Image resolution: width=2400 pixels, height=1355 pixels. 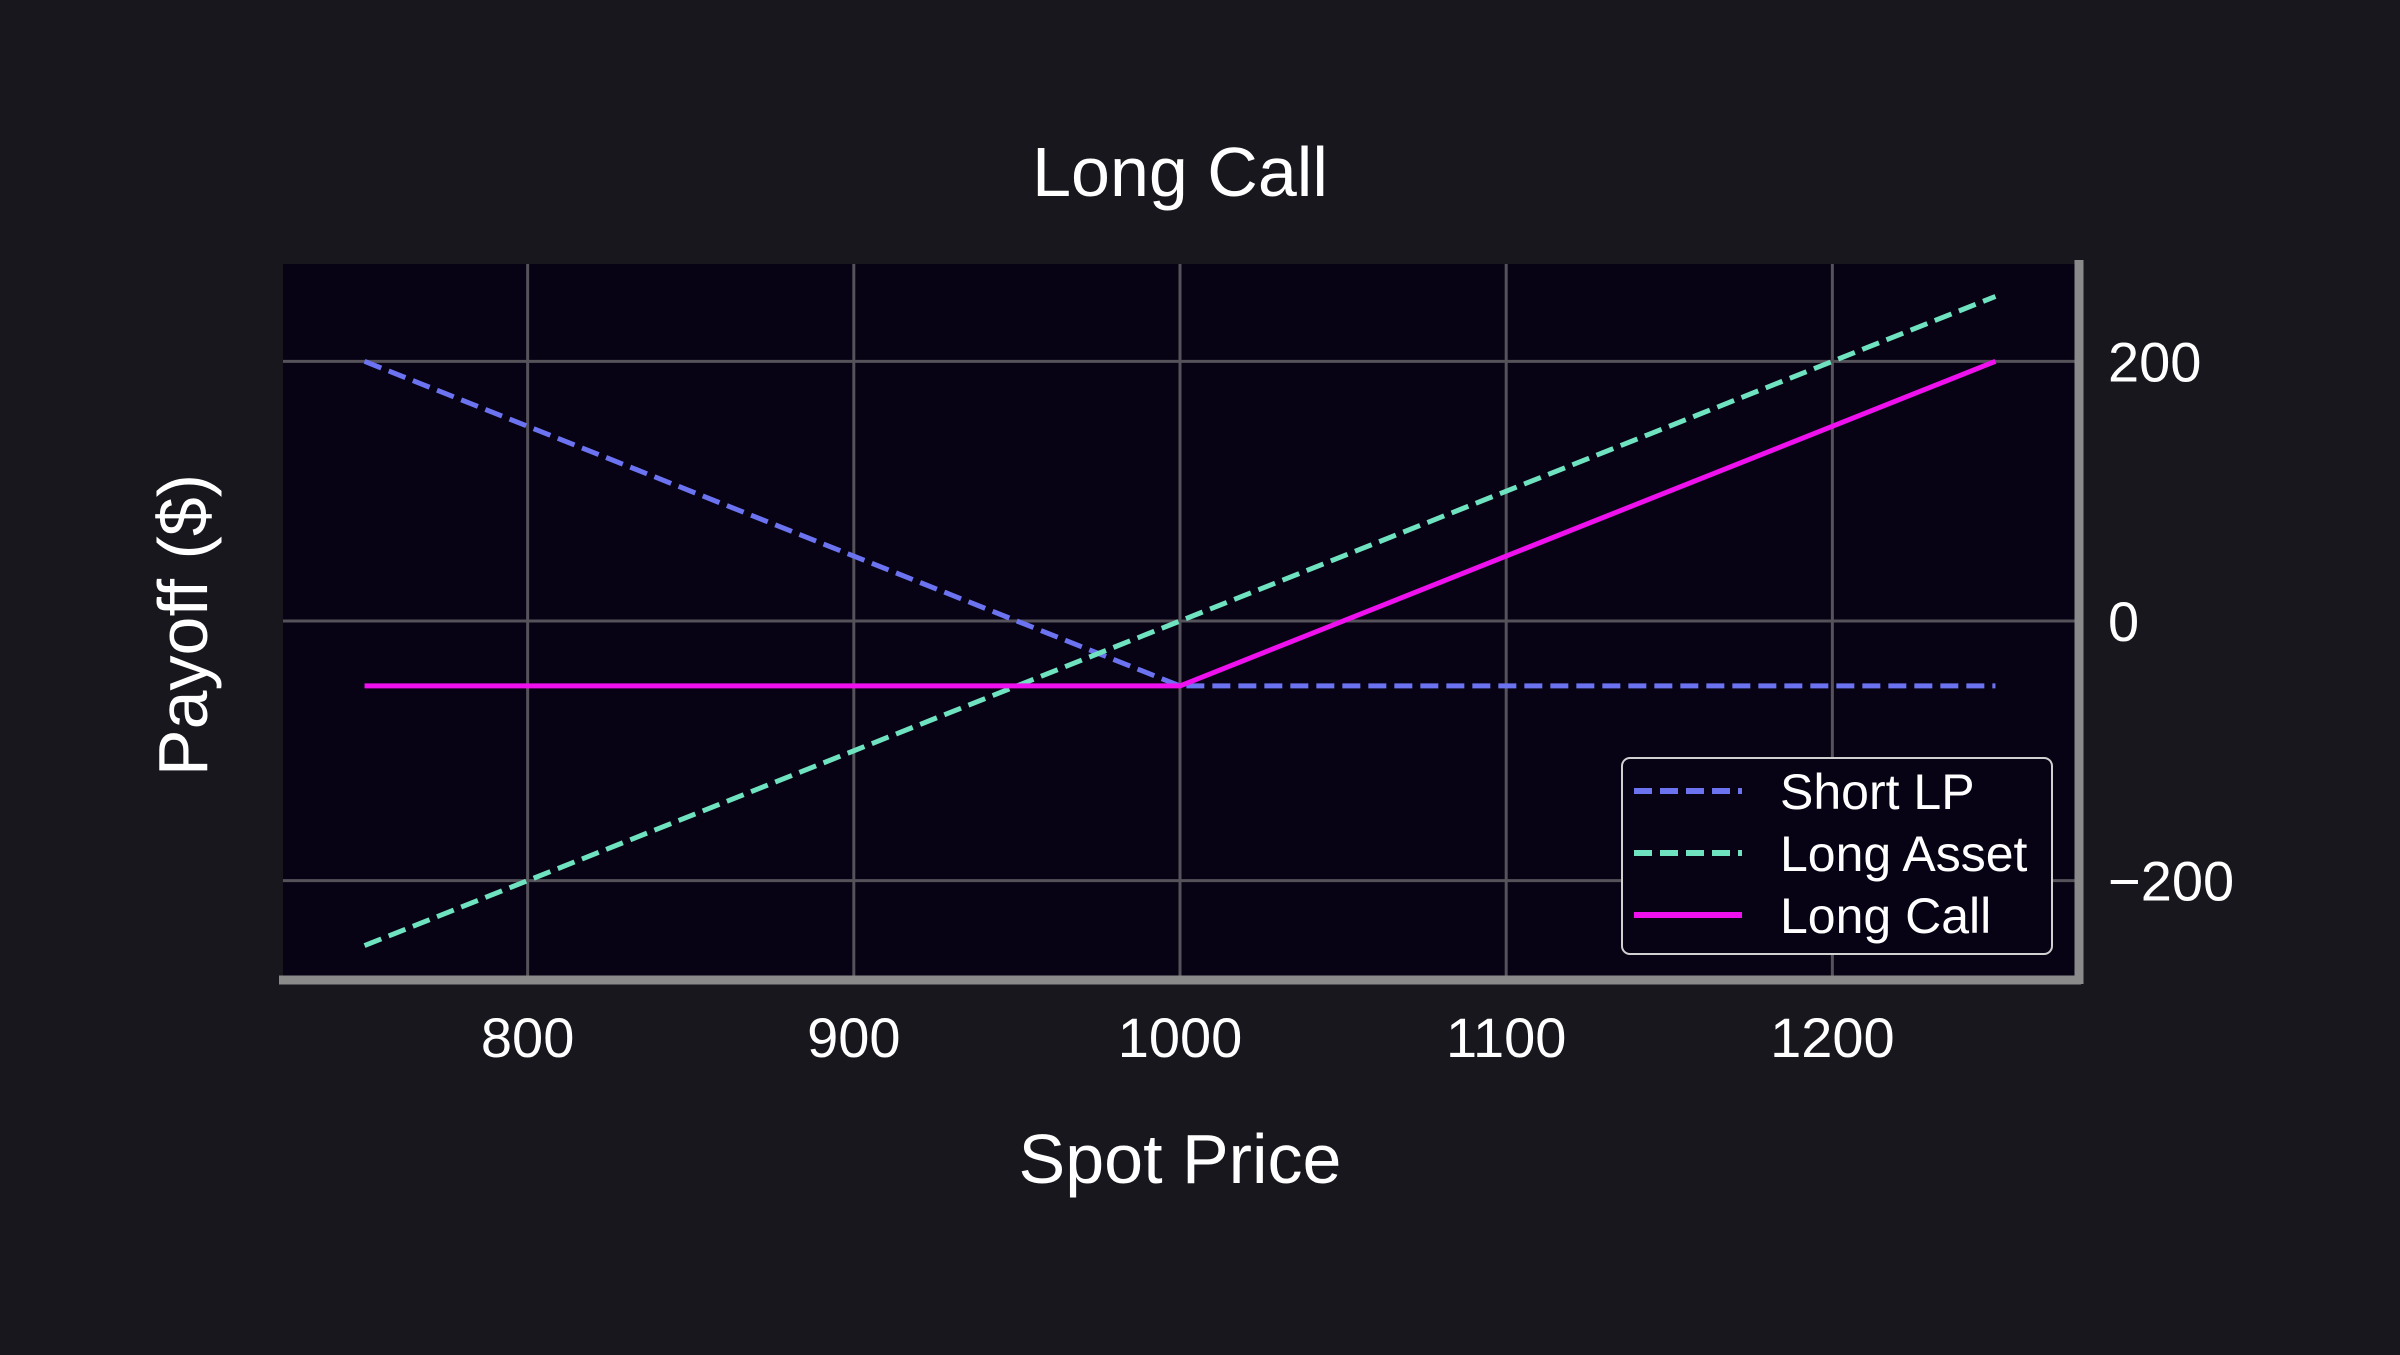 What do you see at coordinates (1180, 172) in the screenshot?
I see `chart-title: Long Call` at bounding box center [1180, 172].